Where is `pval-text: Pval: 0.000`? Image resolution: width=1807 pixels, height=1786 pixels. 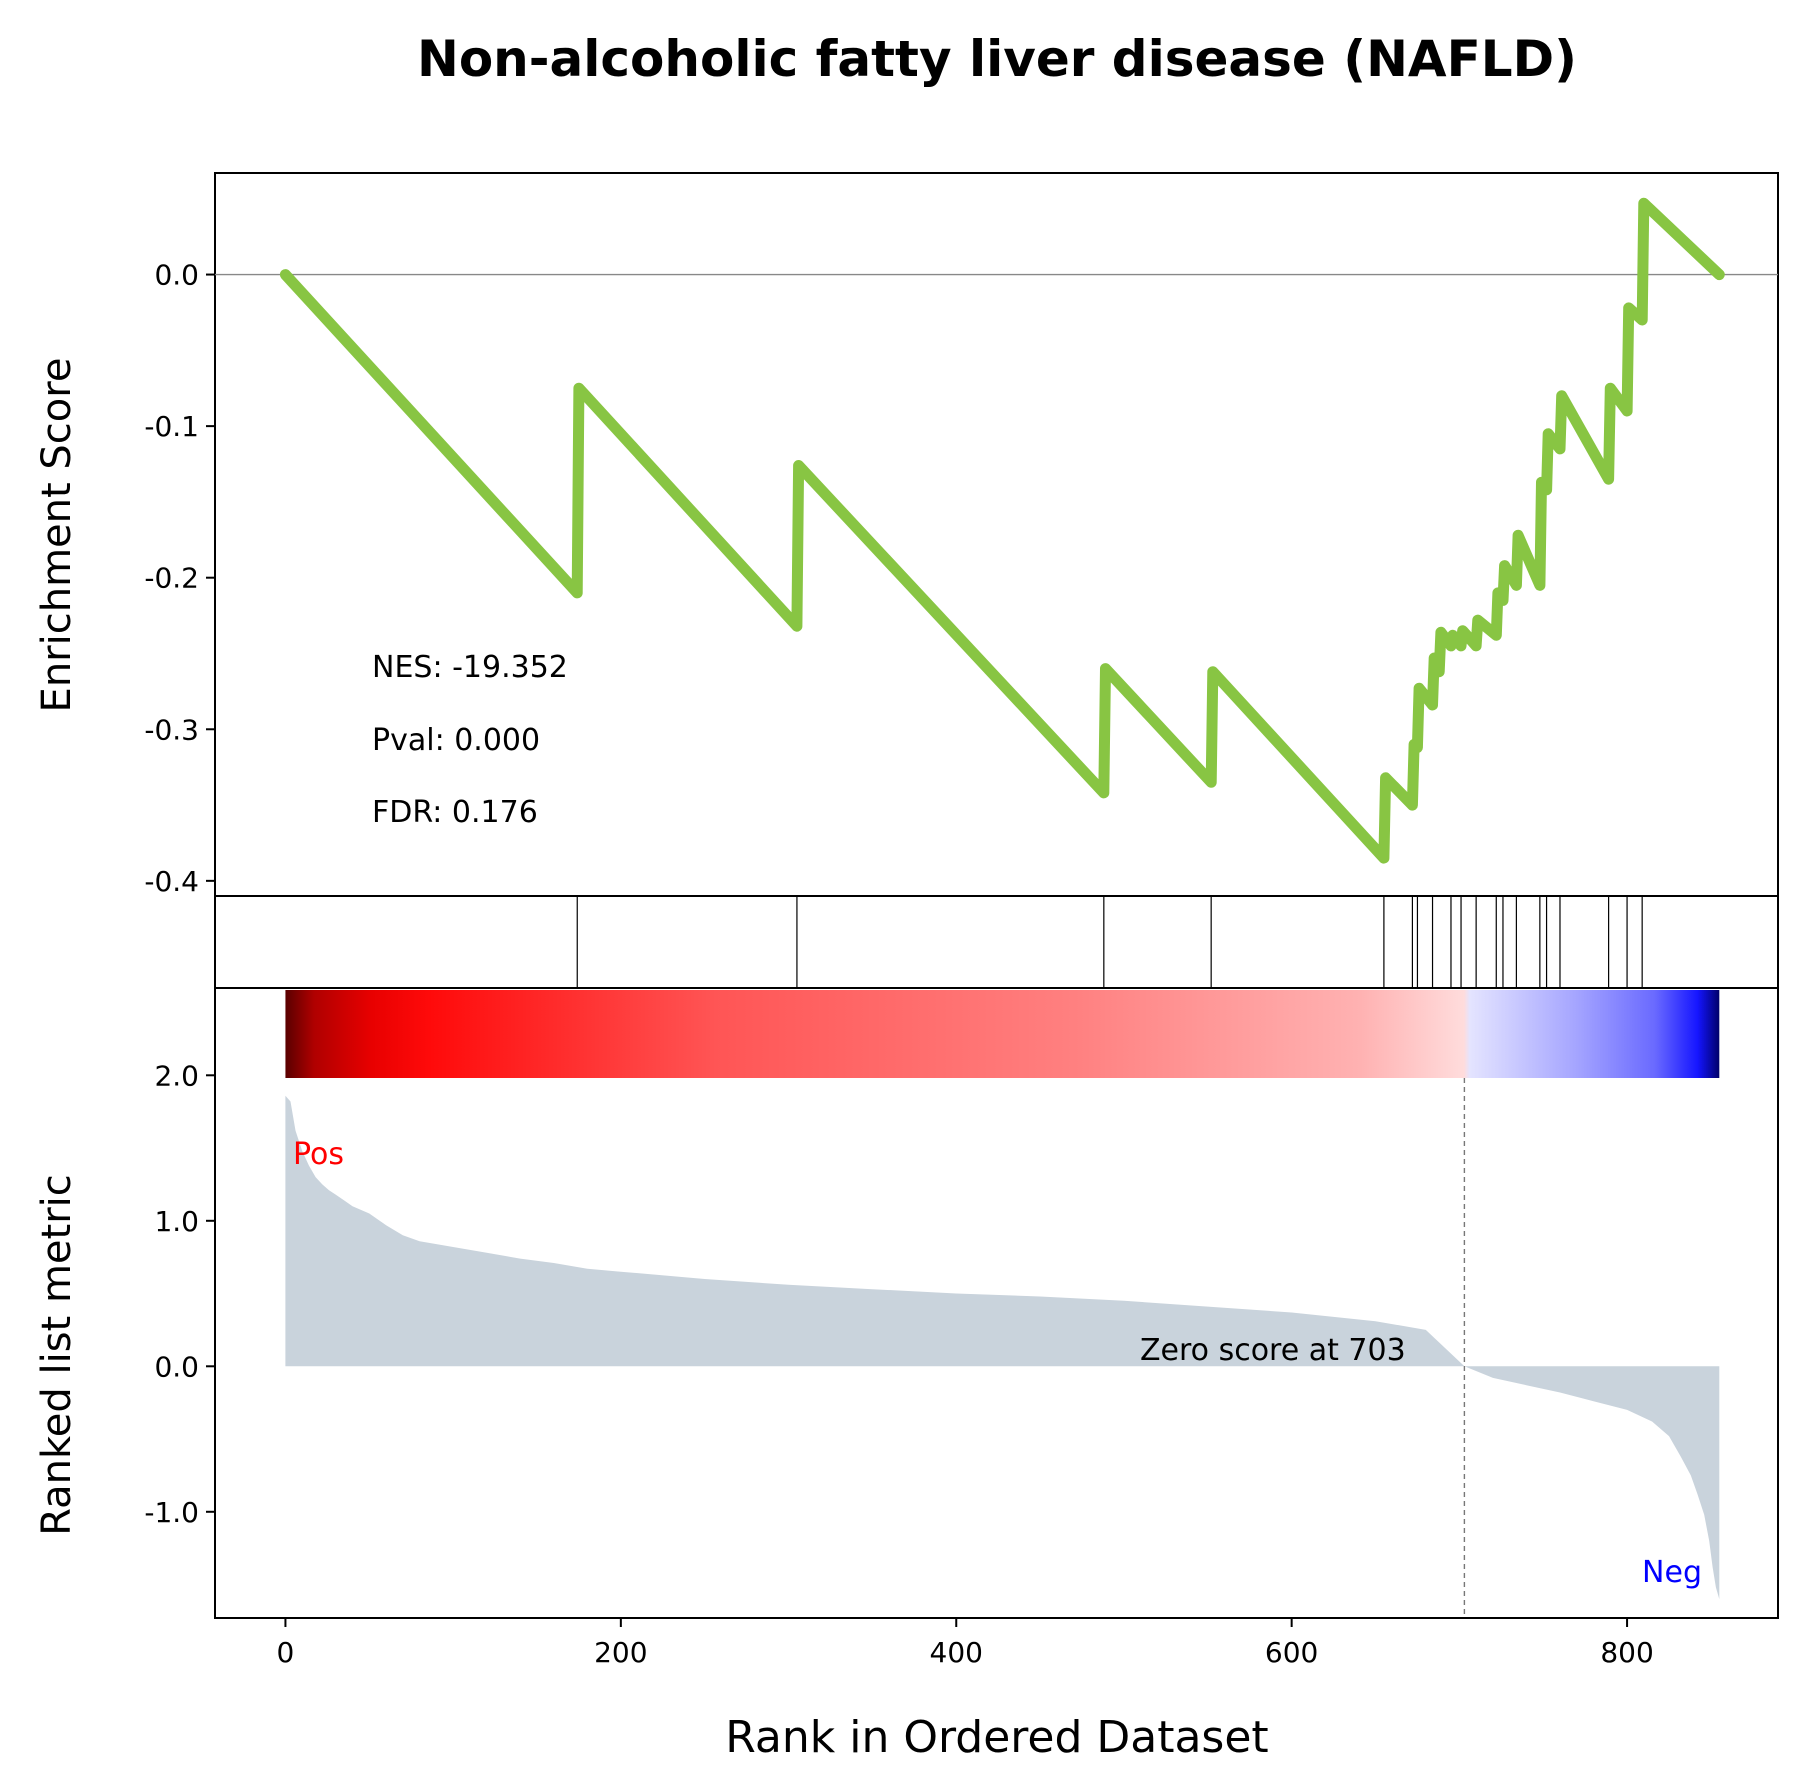 pval-text: Pval: 0.000 is located at coordinates (456, 740).